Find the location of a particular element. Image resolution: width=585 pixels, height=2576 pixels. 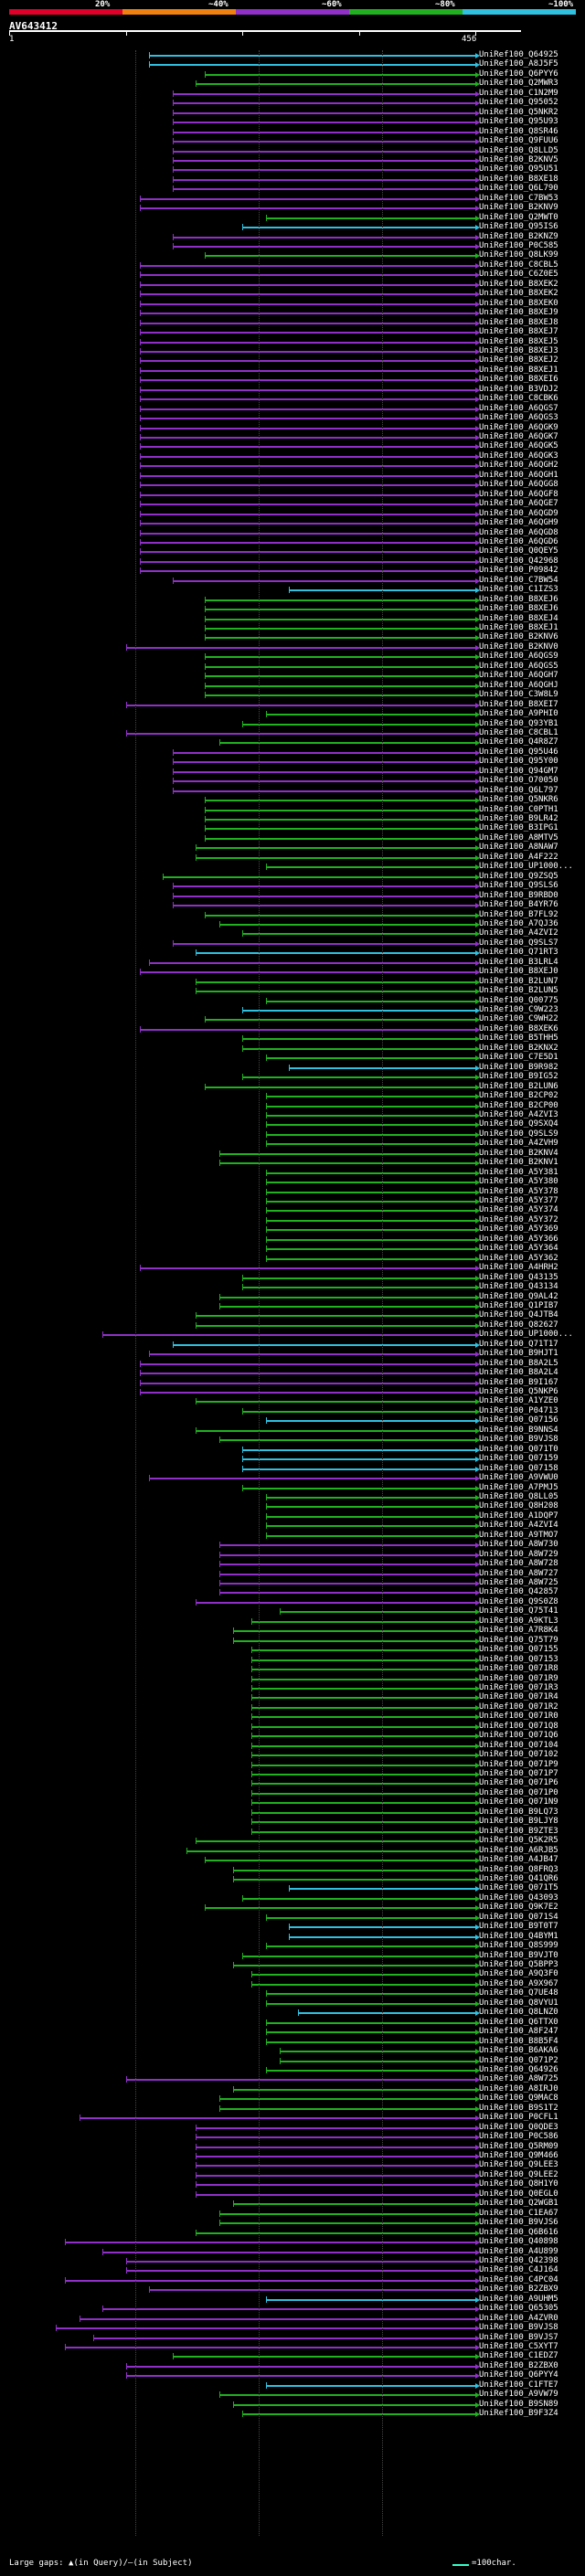

hit-accession-link: UniRef100_Q5K2R5 is located at coordinates (518, 1841).